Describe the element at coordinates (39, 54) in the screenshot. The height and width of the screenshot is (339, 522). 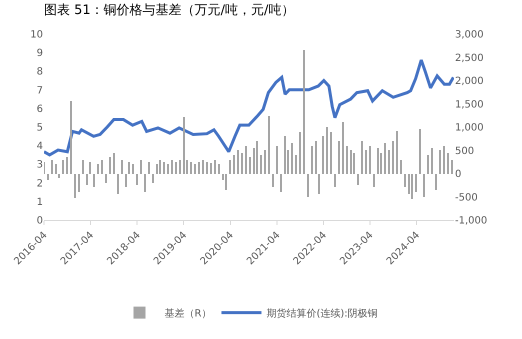
I see `y-tick-label: 9` at that location.